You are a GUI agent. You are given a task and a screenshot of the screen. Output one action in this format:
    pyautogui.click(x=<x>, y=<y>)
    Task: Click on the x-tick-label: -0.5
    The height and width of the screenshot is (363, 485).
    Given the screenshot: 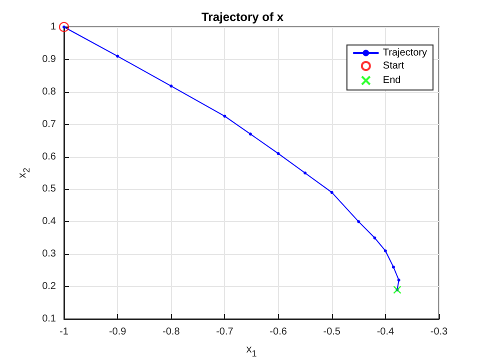 What is the action you would take?
    pyautogui.click(x=332, y=332)
    